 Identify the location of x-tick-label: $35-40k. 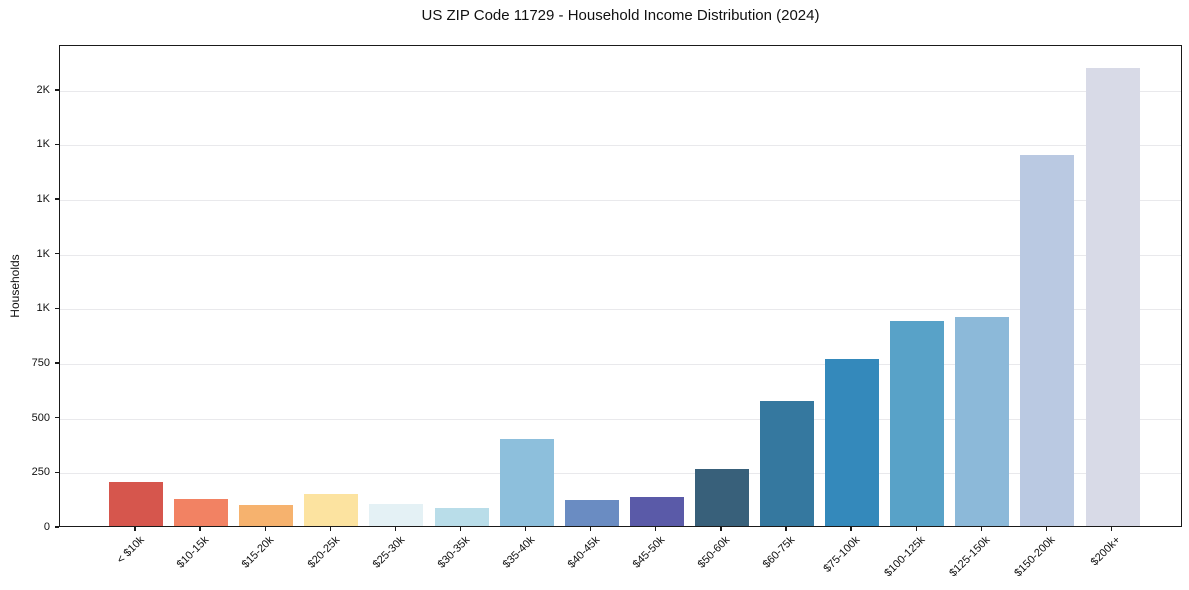
(519, 552).